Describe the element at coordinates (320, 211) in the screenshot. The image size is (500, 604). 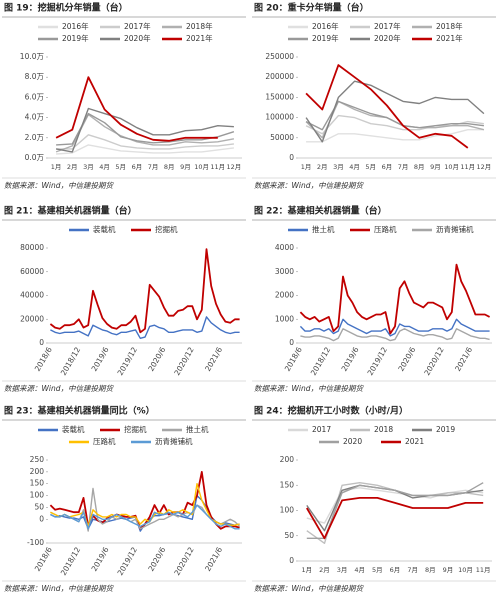
I see `chart-title: 图 22：基建相关机器销量（台）` at that location.